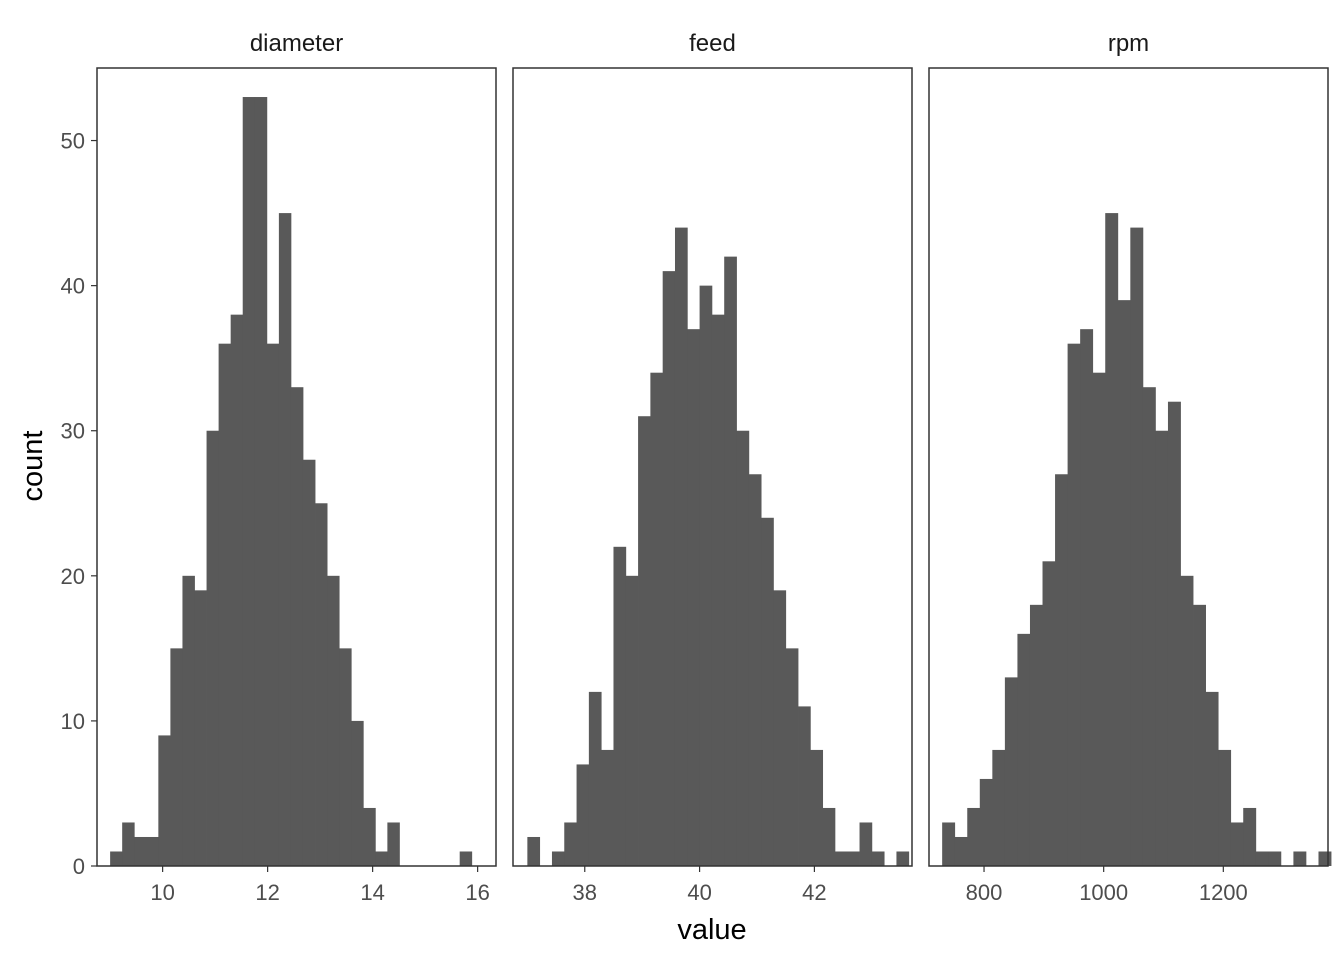 This screenshot has height=960, width=1344. What do you see at coordinates (1103, 892) in the screenshot?
I see `x-tick-label: 1000` at bounding box center [1103, 892].